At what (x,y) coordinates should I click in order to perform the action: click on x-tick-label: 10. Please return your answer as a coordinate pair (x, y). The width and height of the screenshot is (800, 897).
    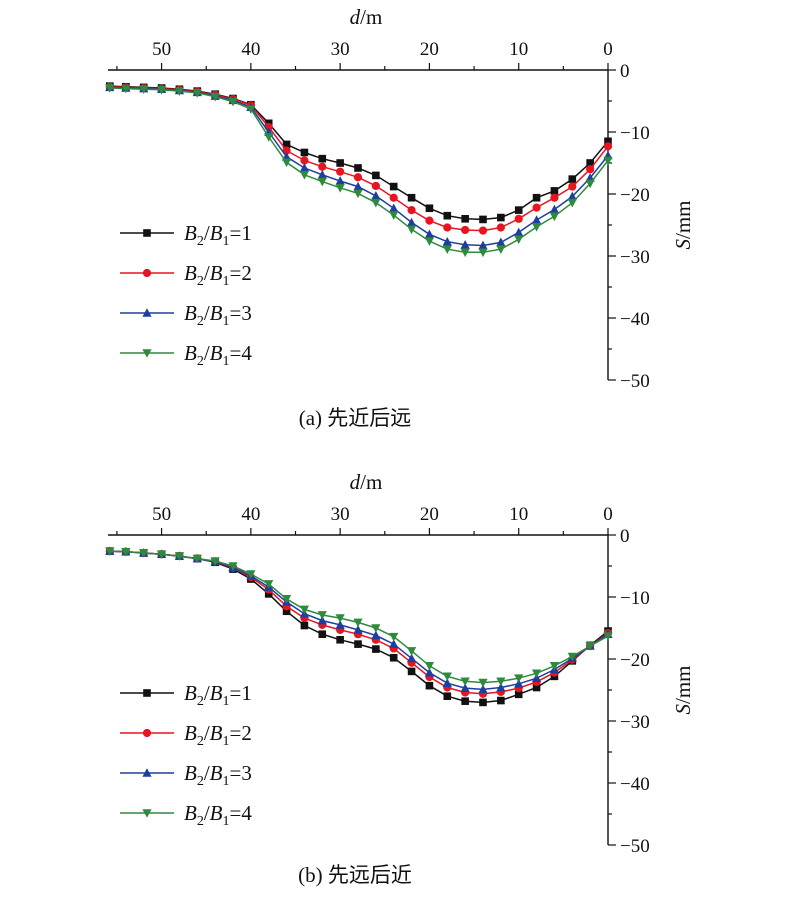
    Looking at the image, I should click on (518, 514).